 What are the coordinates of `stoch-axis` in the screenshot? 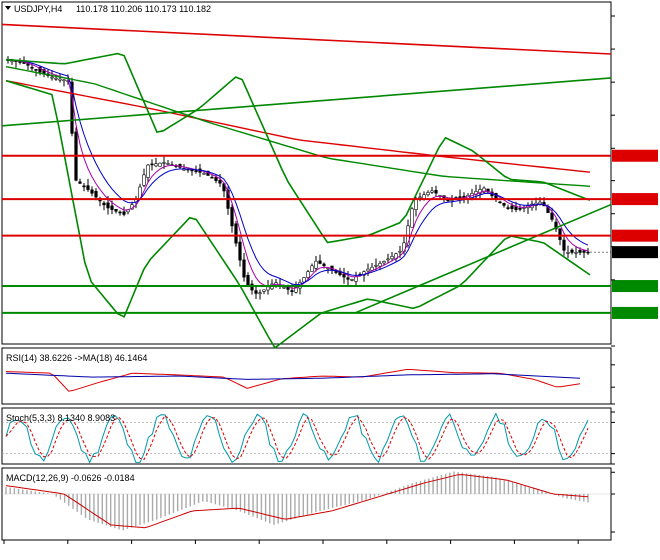 It's located at (613, 438).